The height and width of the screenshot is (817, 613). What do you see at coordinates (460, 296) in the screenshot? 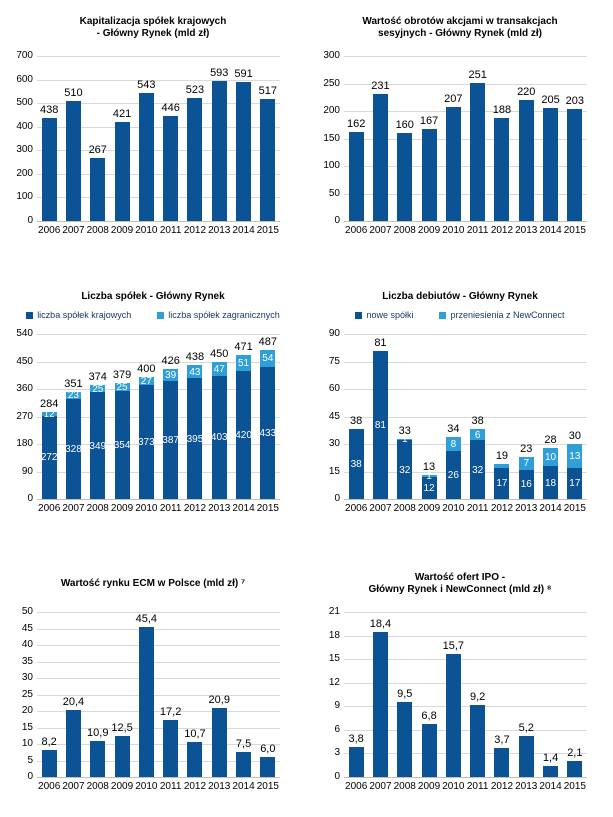
I see `chart-title: Liczba debiutów - Główny Rynek` at bounding box center [460, 296].